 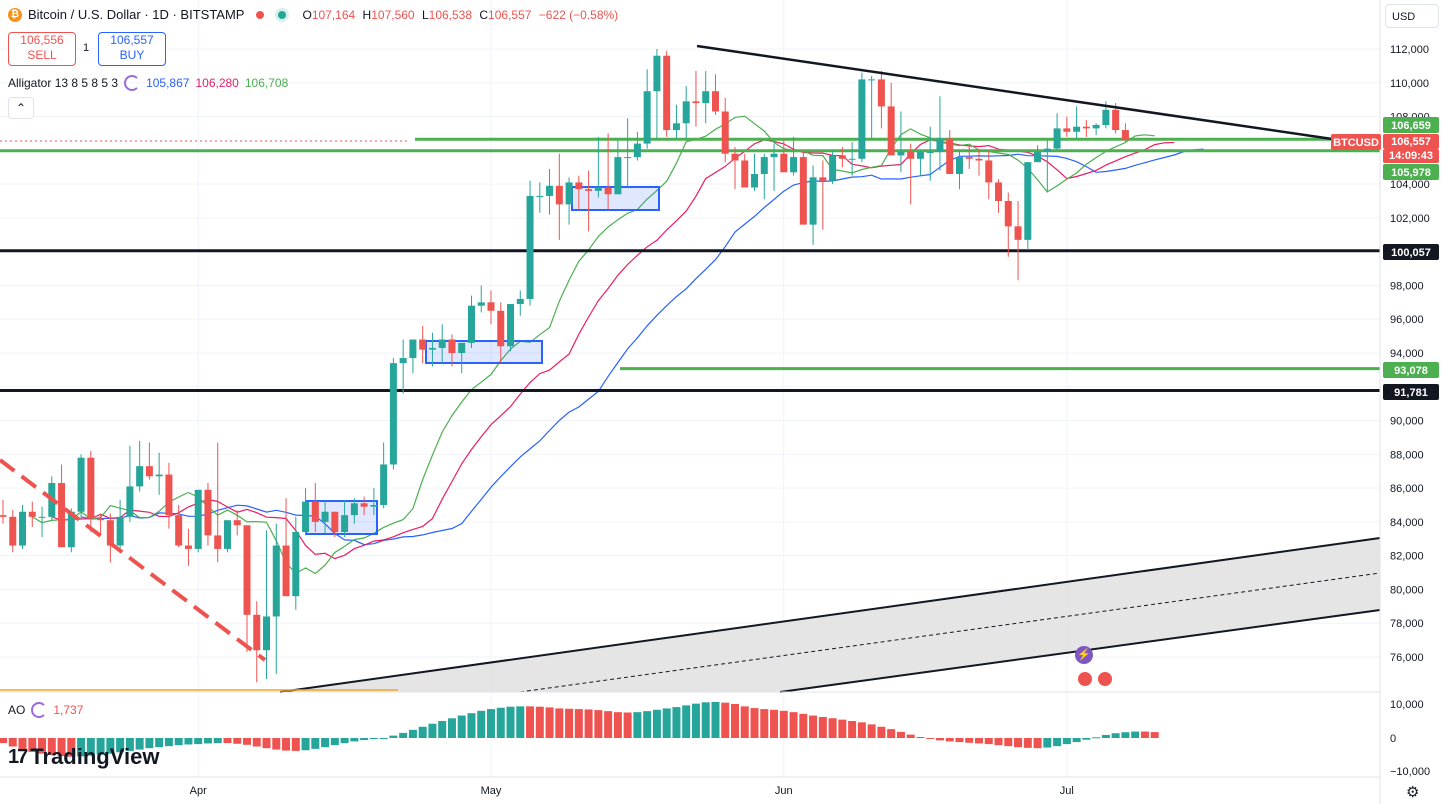 What do you see at coordinates (632, 791) in the screenshot?
I see `time-axis: Apr May Jun Jul` at bounding box center [632, 791].